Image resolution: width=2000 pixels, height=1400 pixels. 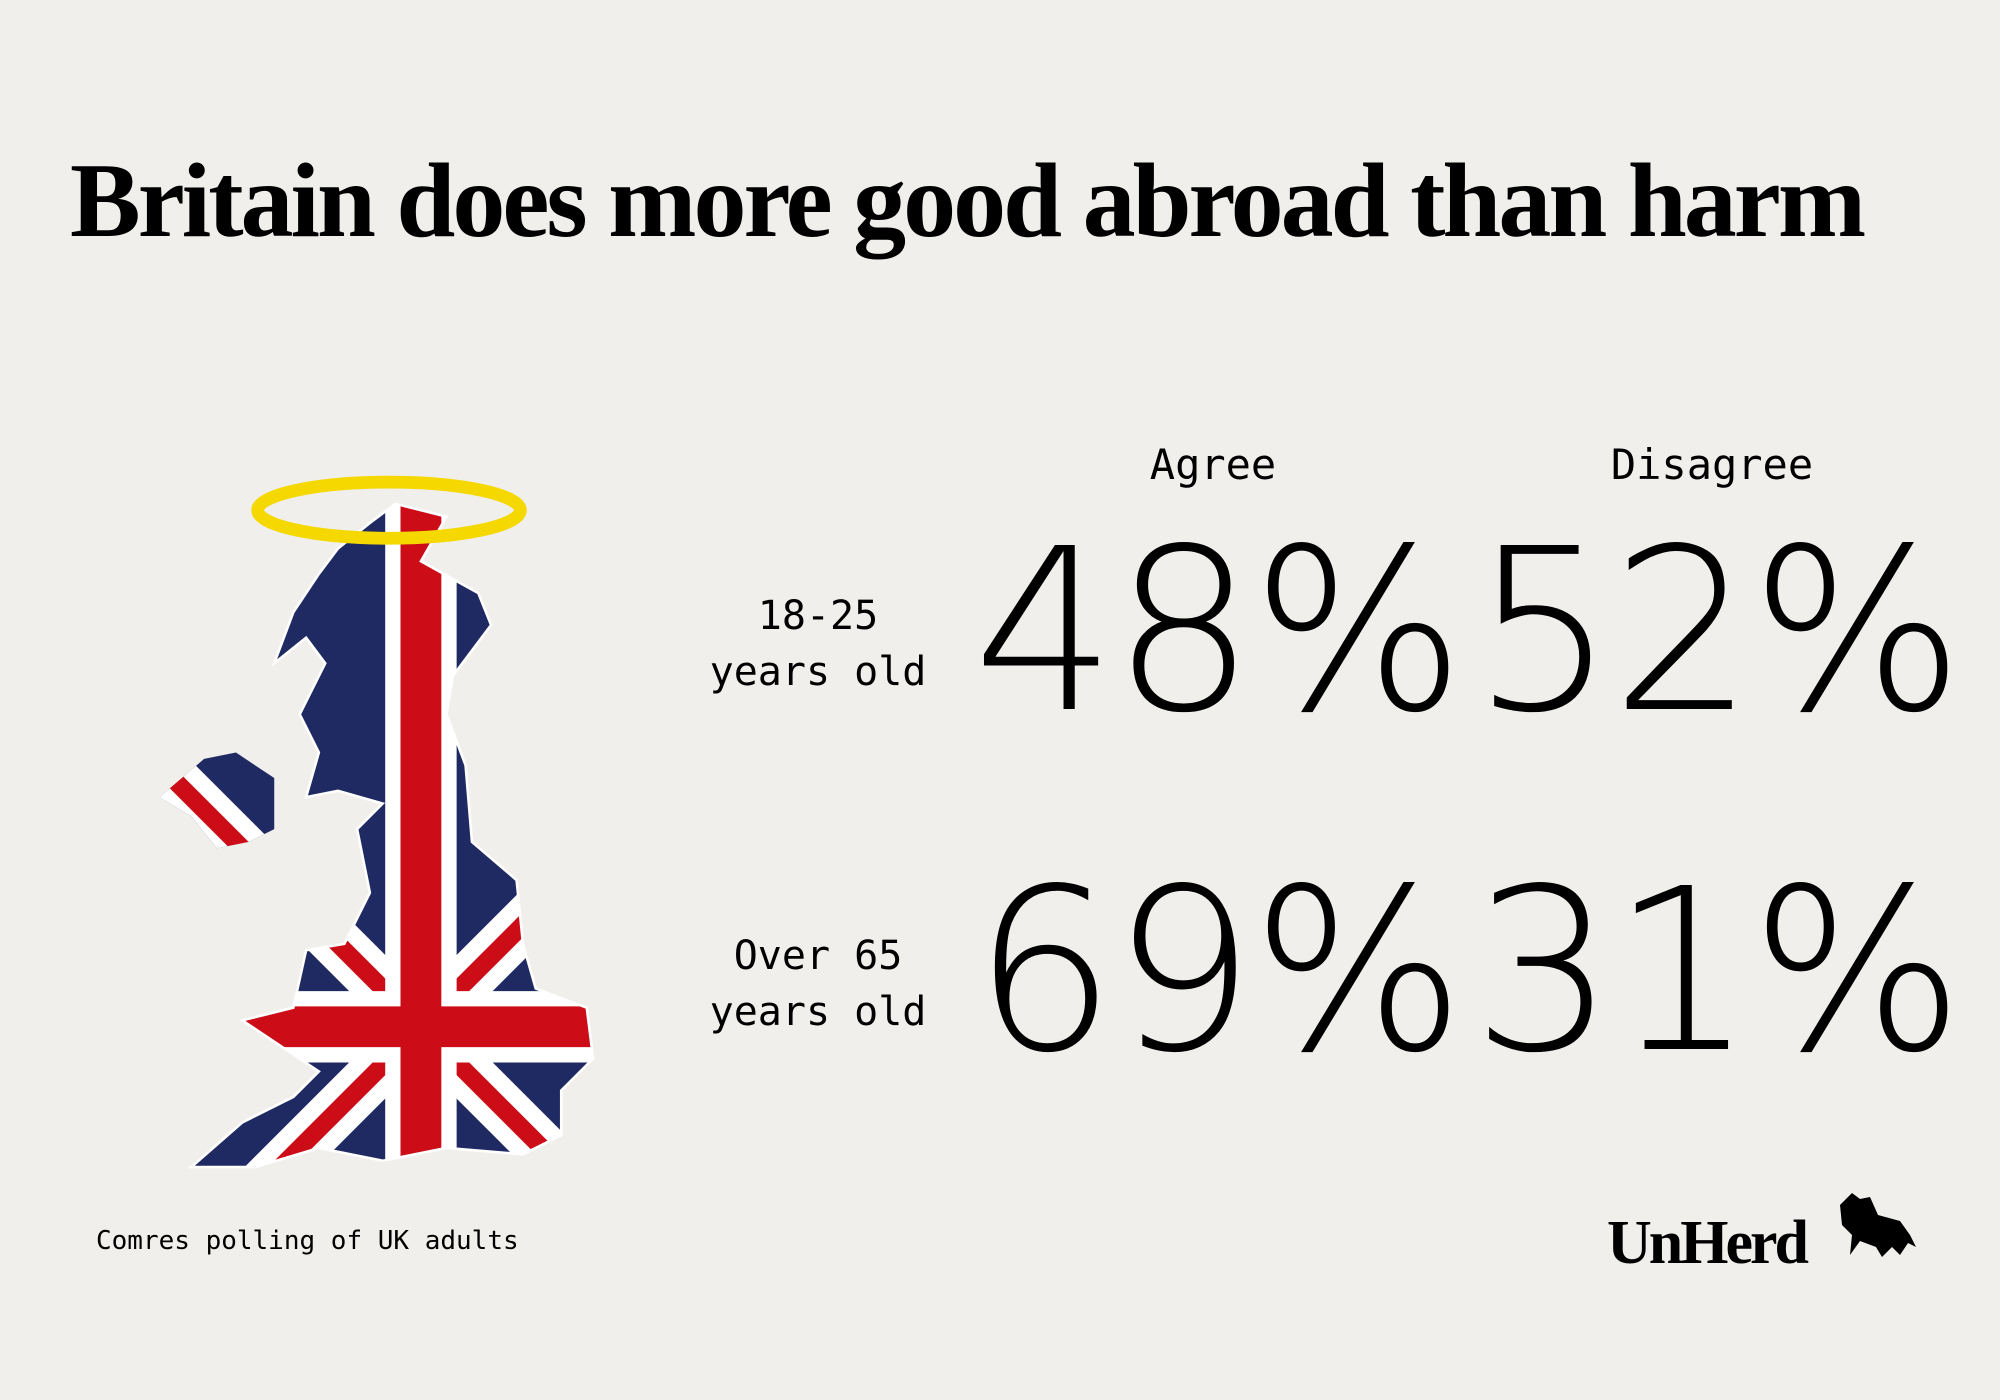 I want to click on uk-map, so click(x=377, y=822).